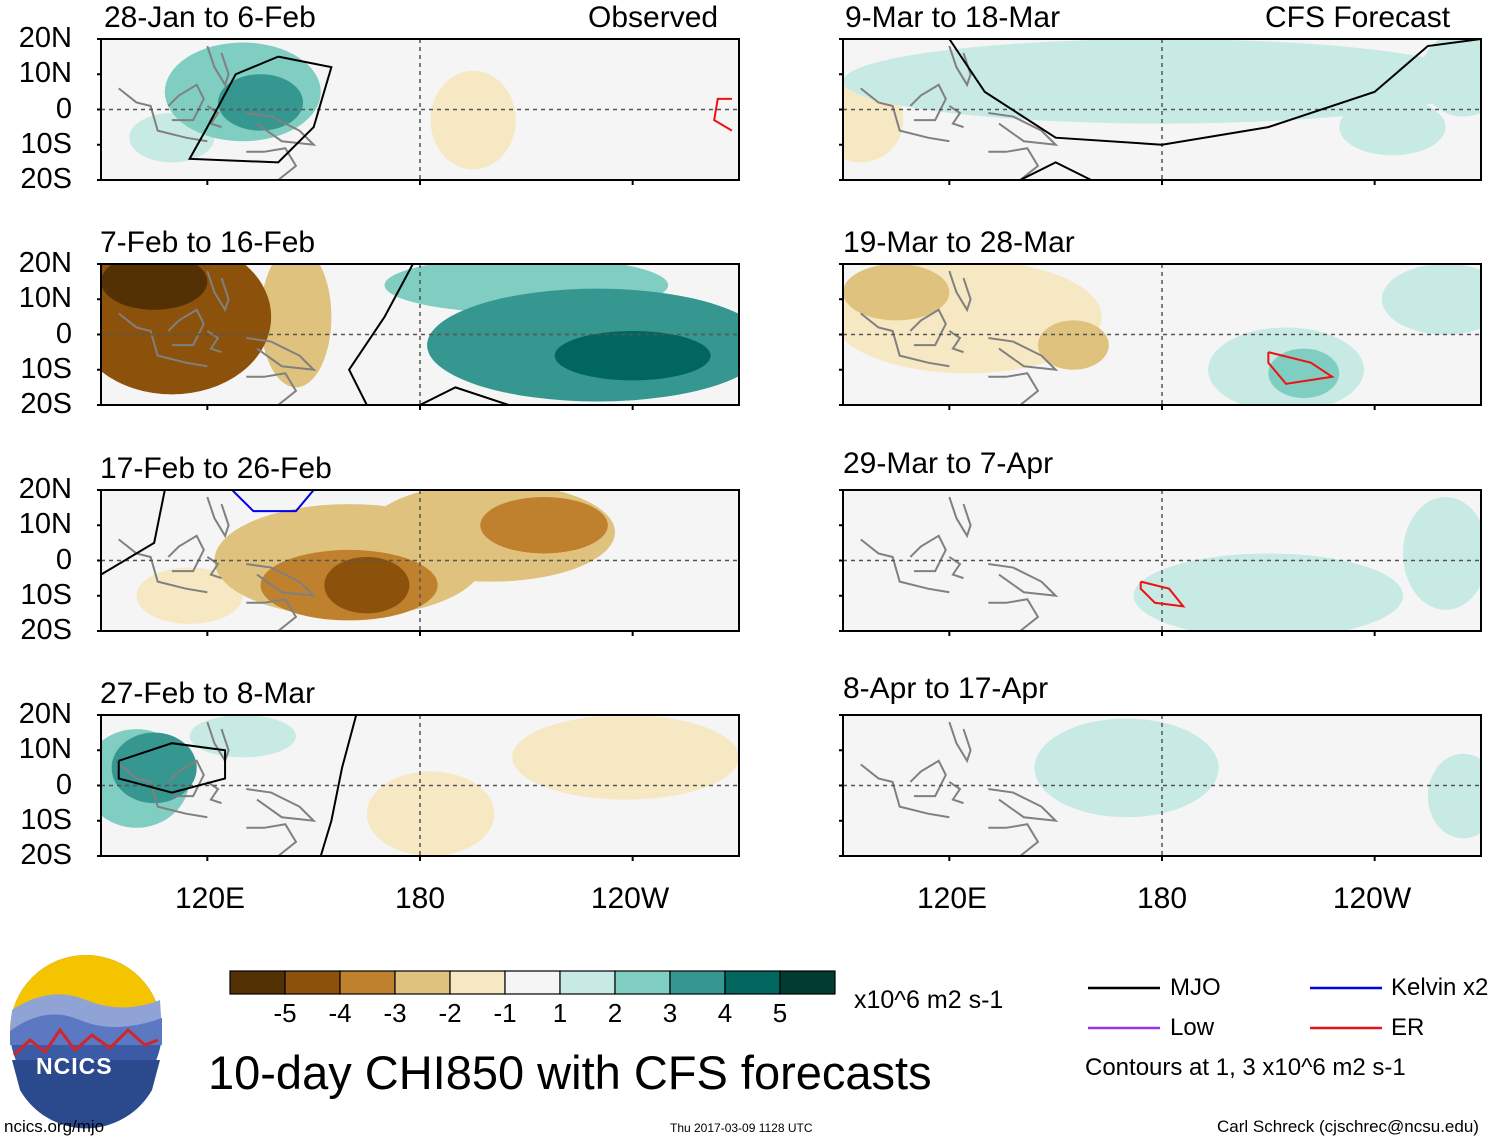 This screenshot has height=1142, width=1510. Describe the element at coordinates (1358, 17) in the screenshot. I see `column-header-cfs-forecast: CFS Forecast` at that location.